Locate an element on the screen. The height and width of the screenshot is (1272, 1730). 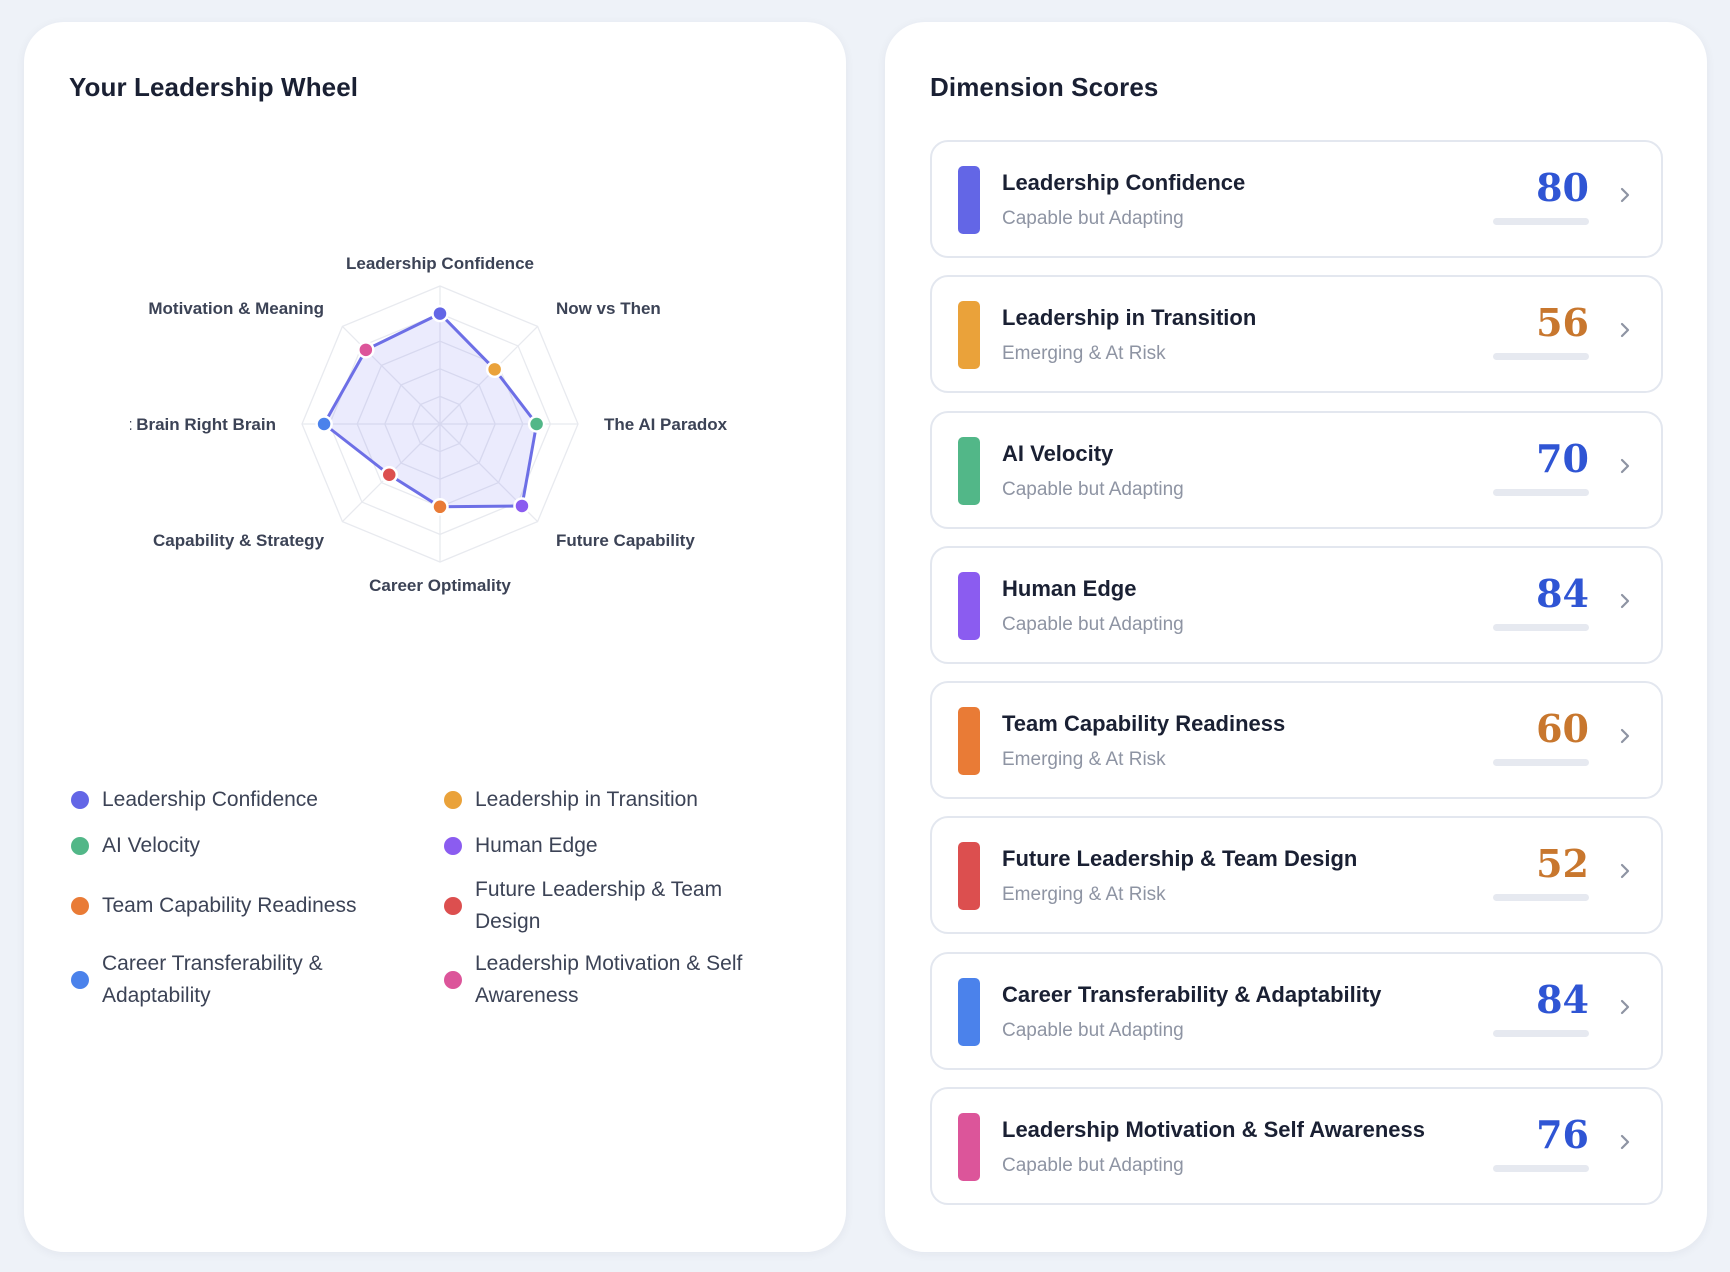
radar-axis-label: Leadership Confidence is located at coordinates (440, 263).